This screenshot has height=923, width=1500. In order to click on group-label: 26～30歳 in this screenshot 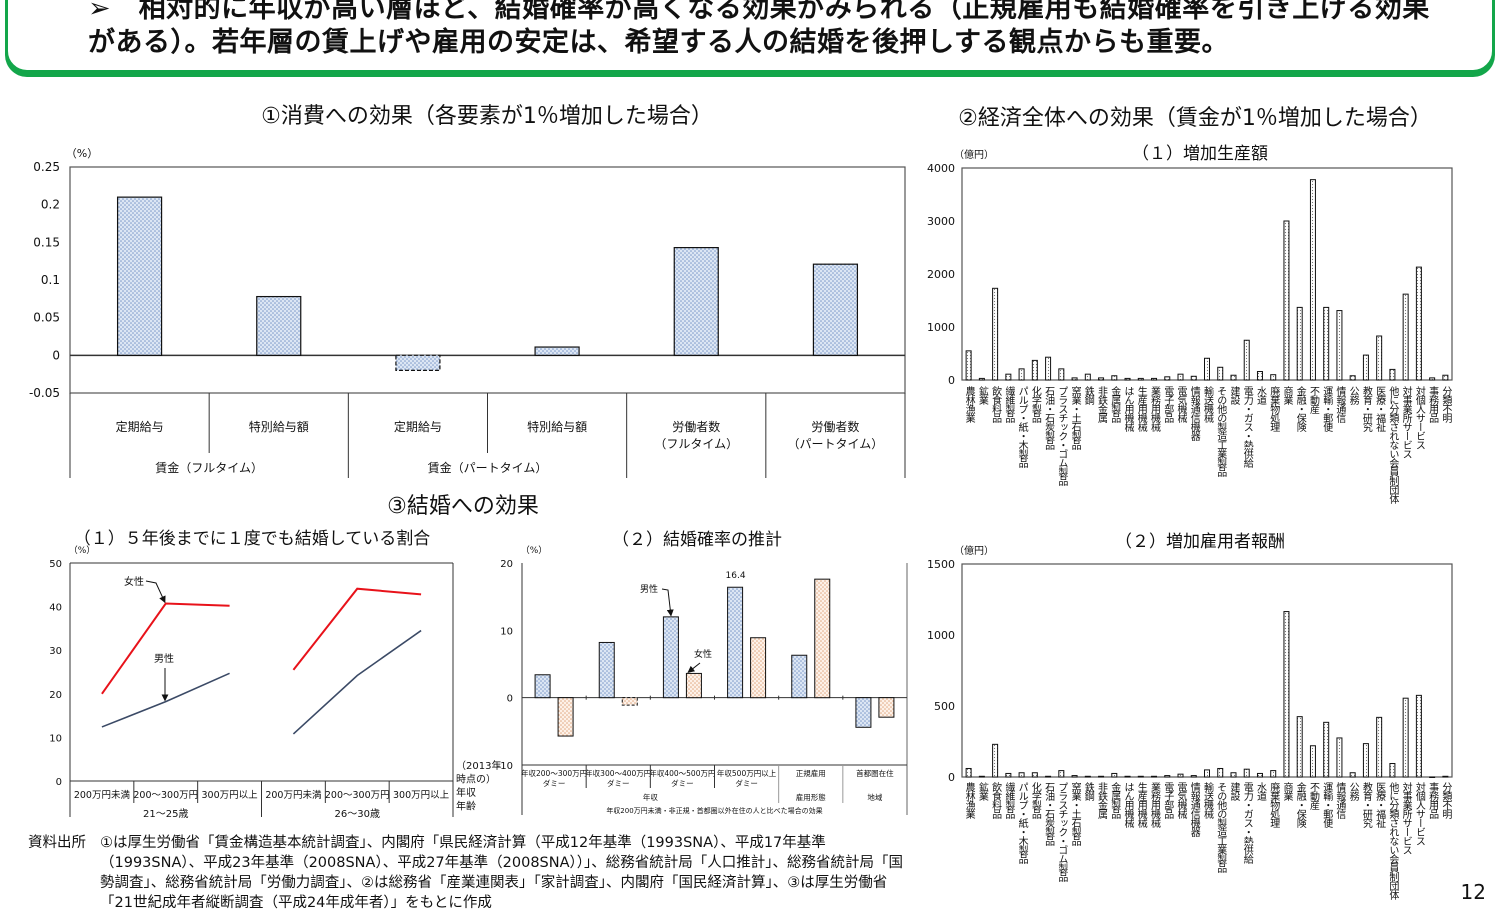, I will do `click(357, 814)`.